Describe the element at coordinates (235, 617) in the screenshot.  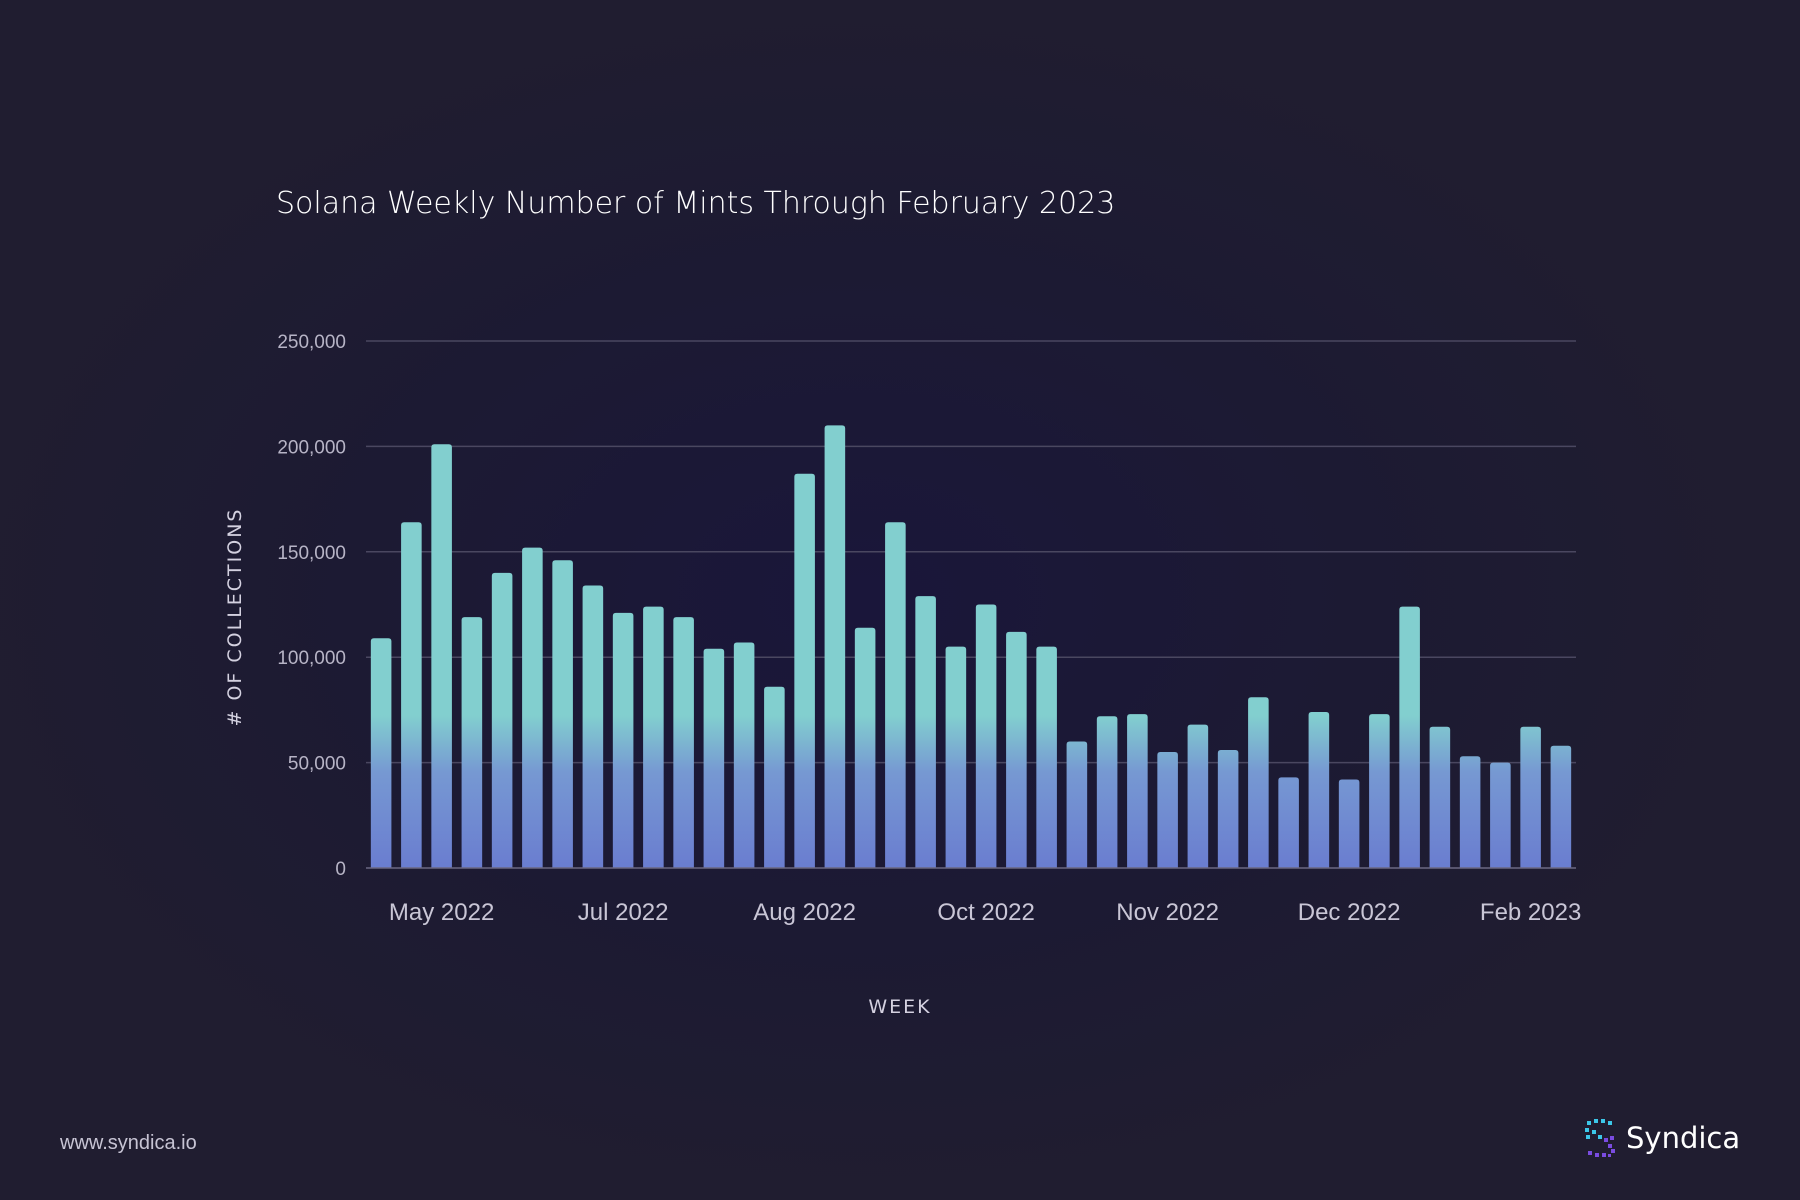
I see `y-axis-label: # OF COLLECTIONS` at that location.